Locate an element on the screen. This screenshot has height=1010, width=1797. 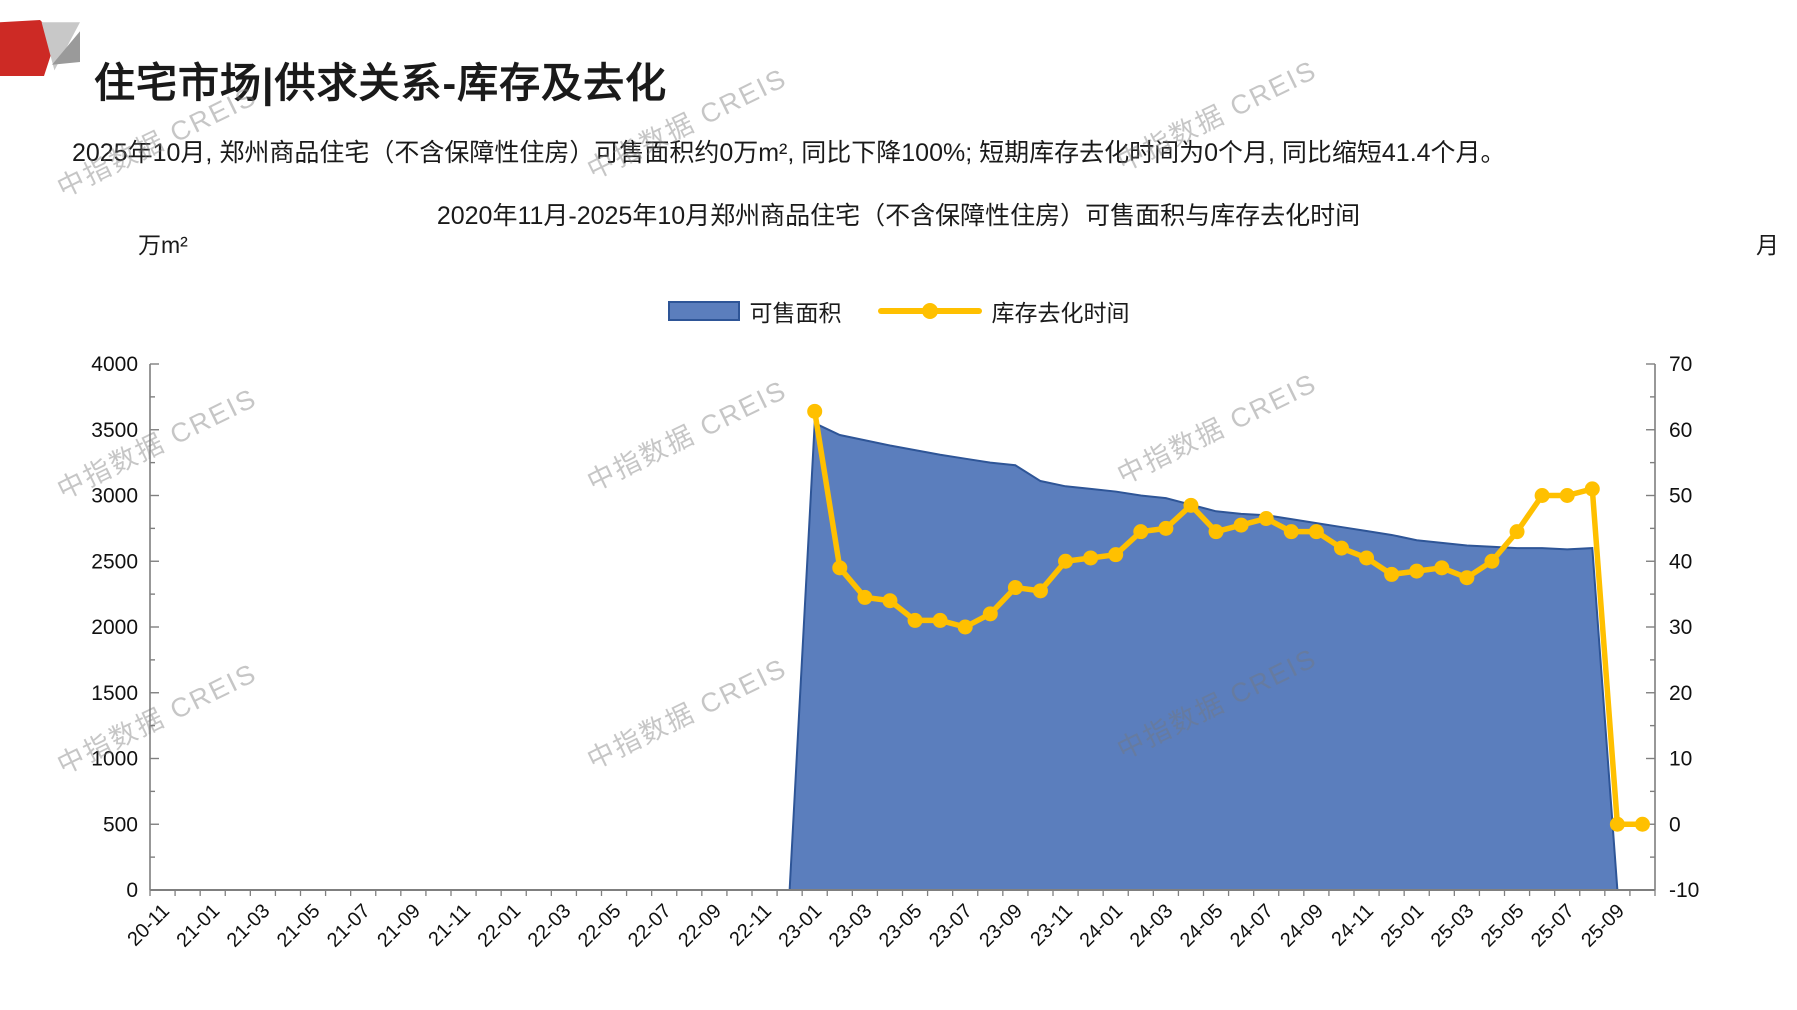
svg-text: 22-11 is located at coordinates (750, 925).